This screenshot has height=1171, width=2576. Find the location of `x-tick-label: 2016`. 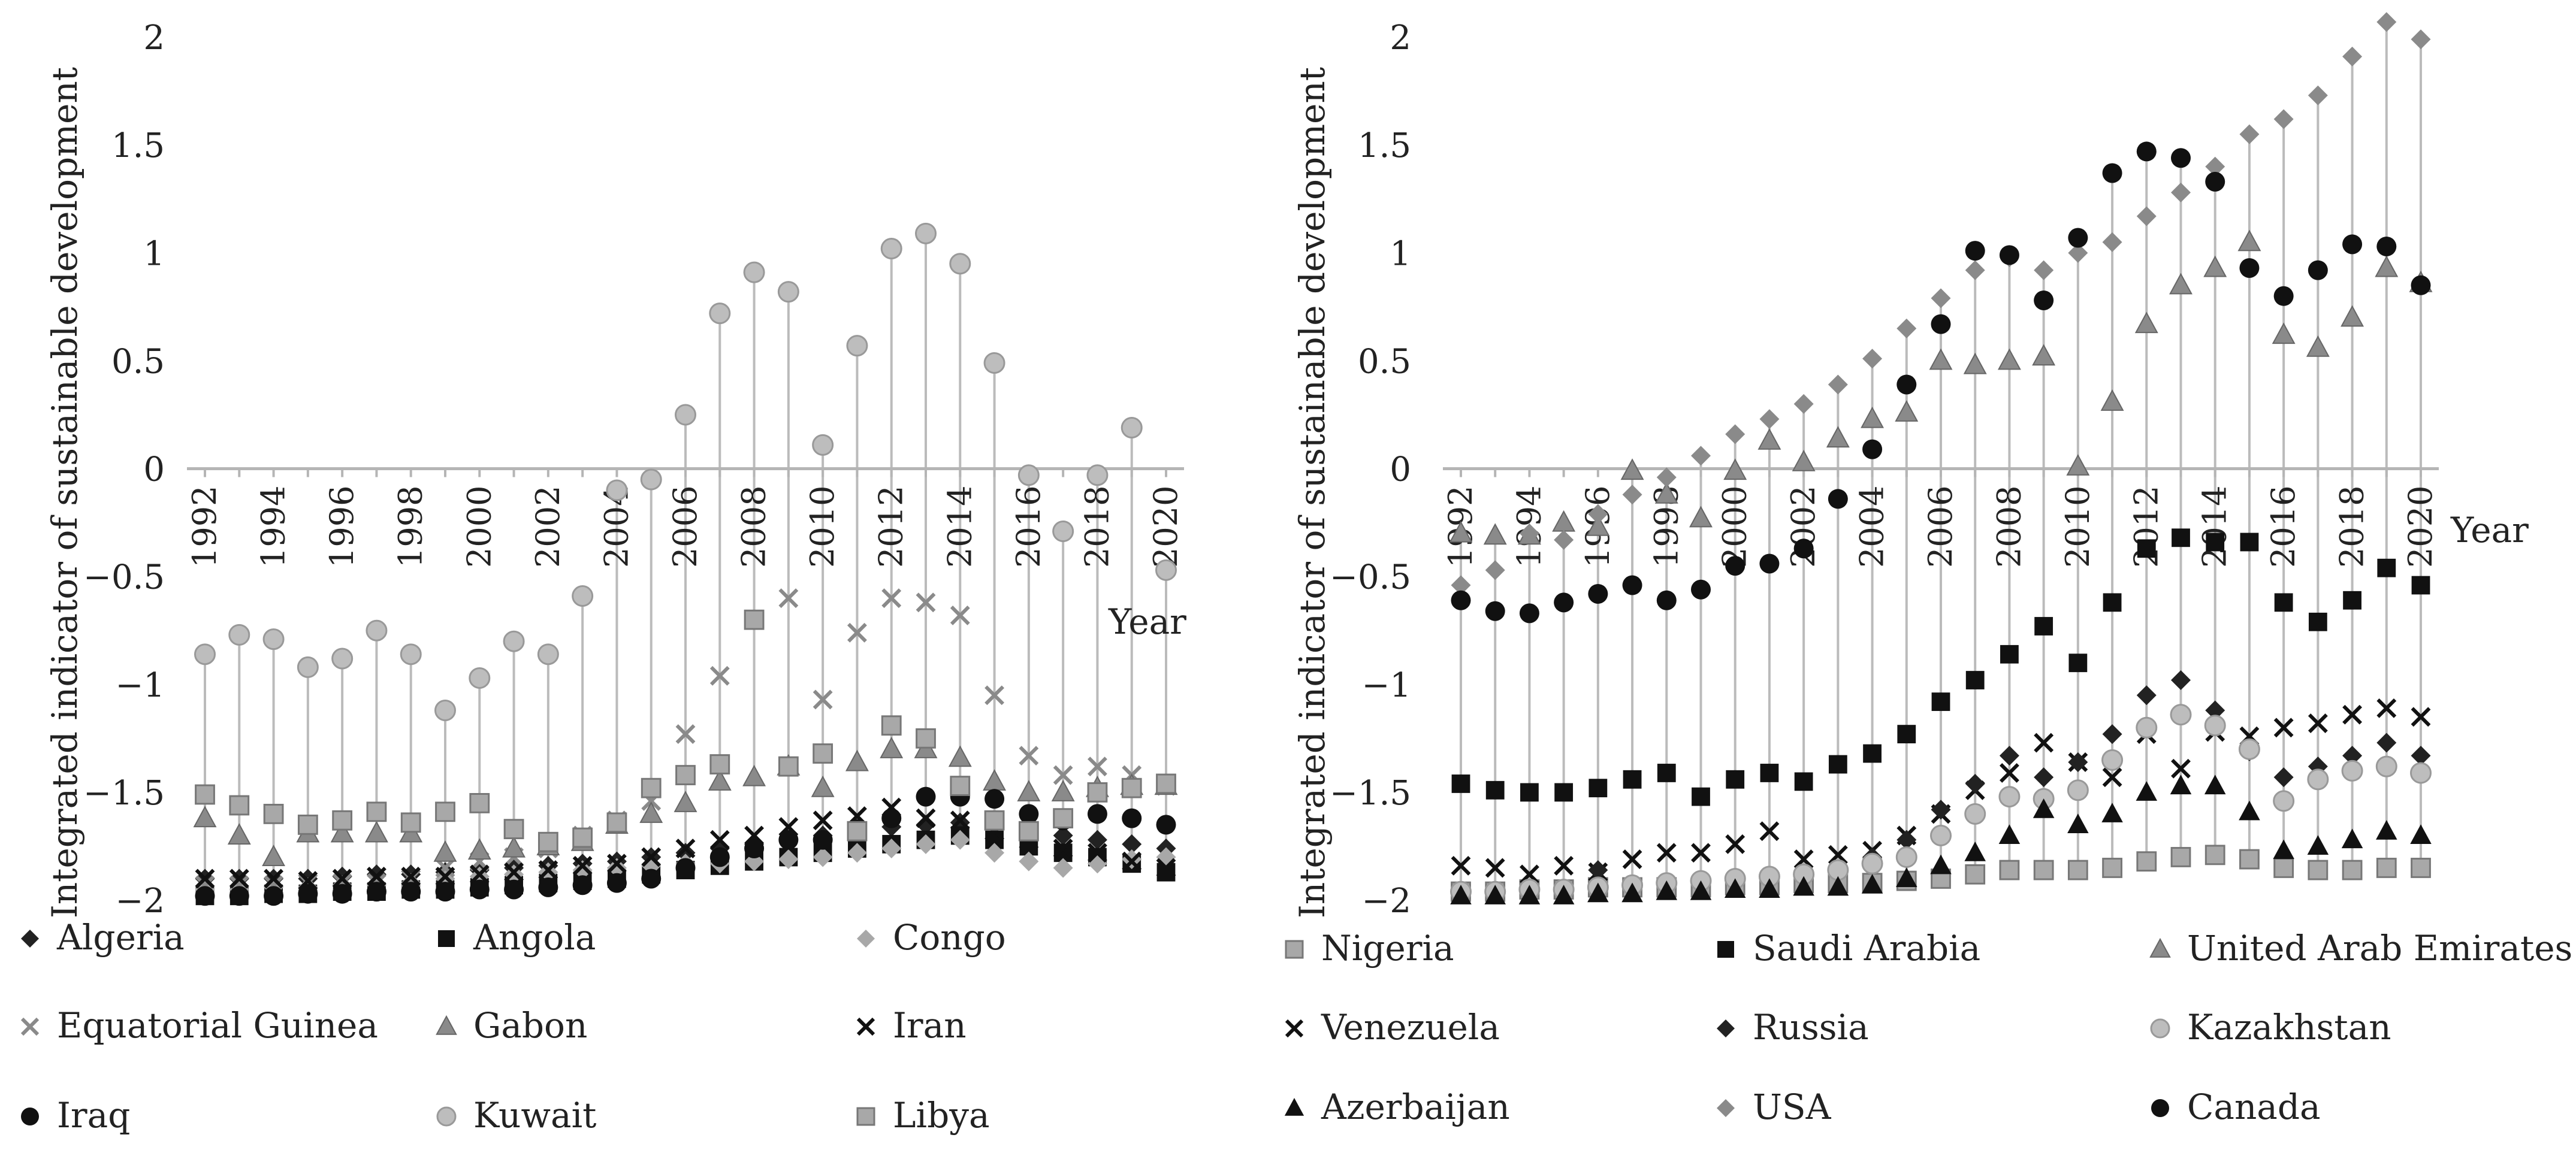

x-tick-label: 2016 is located at coordinates (1029, 527).